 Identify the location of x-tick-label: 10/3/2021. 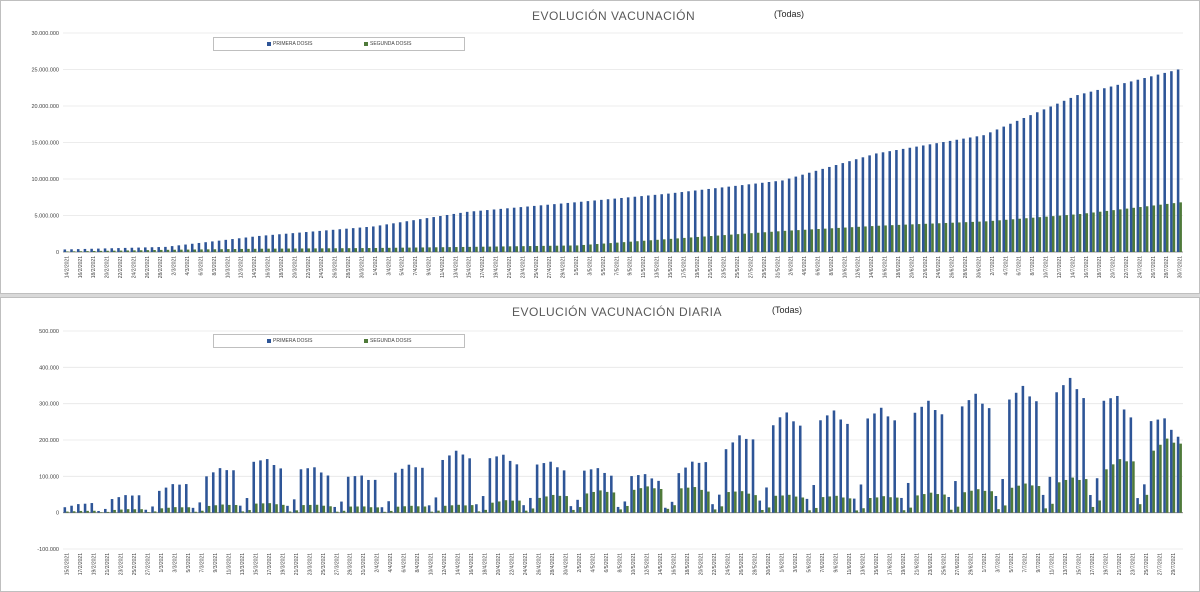
(228, 267).